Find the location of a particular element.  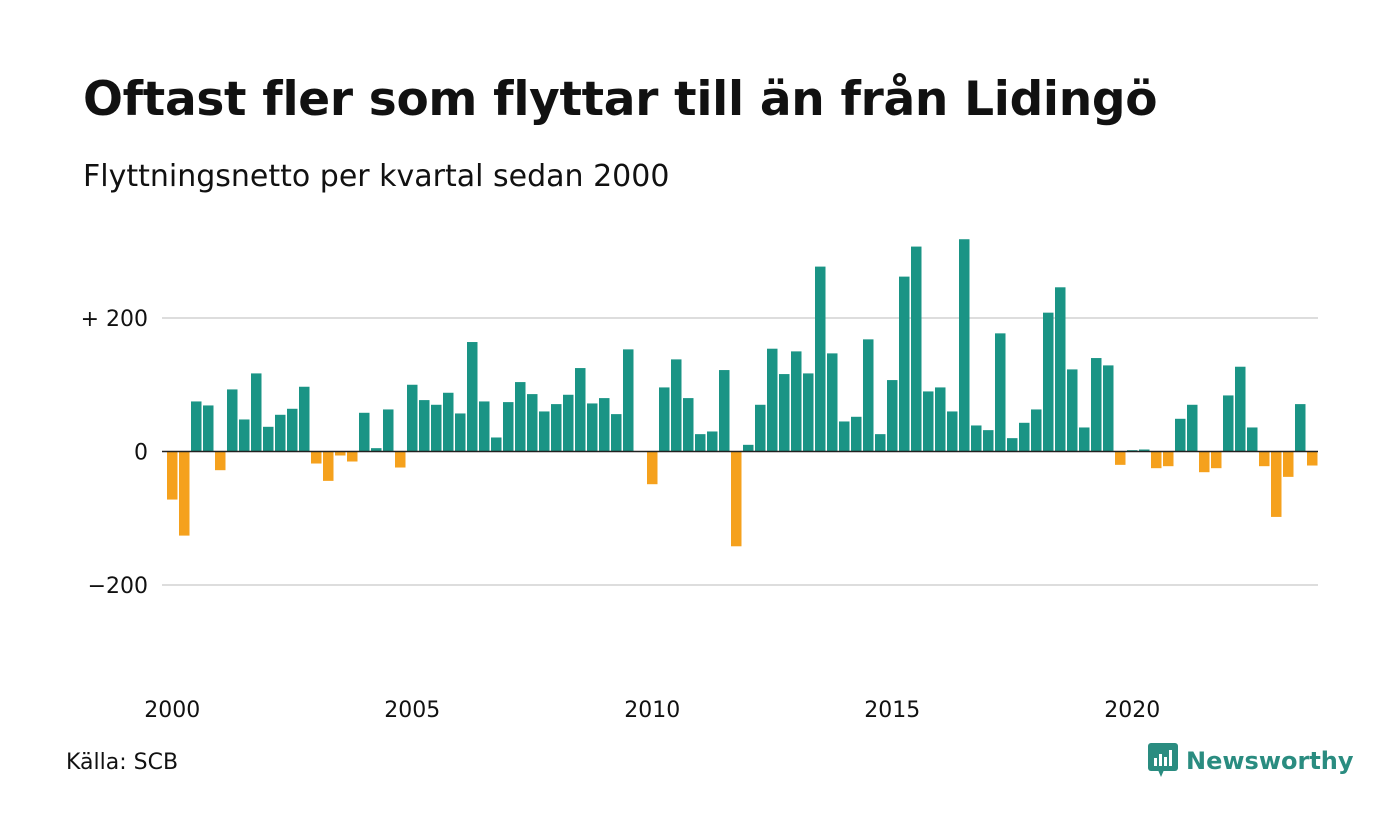

y-tick-label: + 200 is located at coordinates (114, 319).